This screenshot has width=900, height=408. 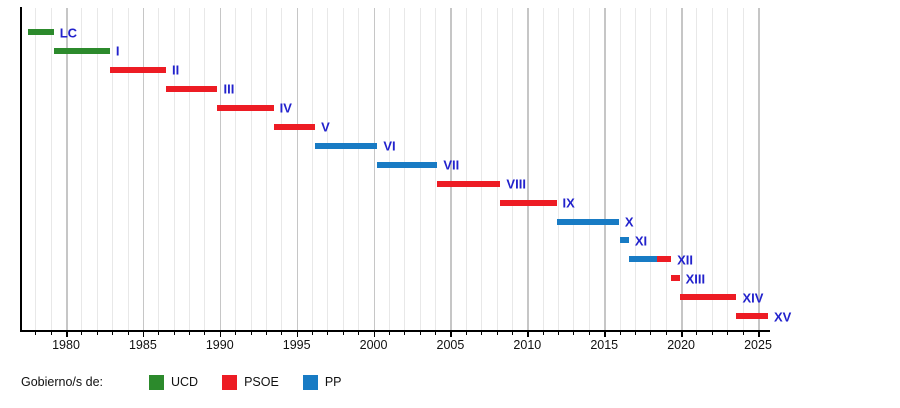 I want to click on legend-item-psoe: PSOE, so click(x=250, y=382).